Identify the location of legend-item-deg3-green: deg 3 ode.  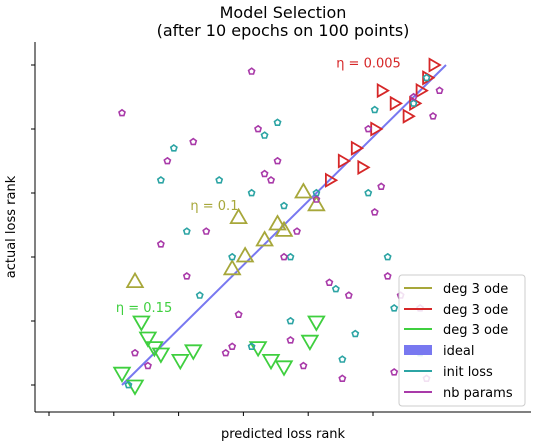
(456, 330).